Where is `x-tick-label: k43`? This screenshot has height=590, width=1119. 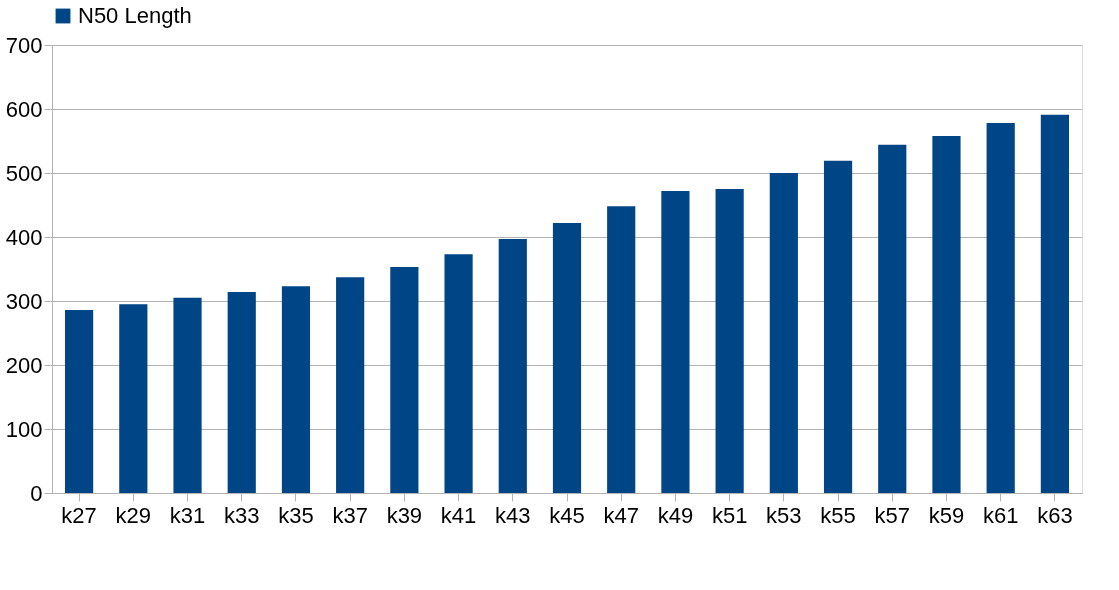
x-tick-label: k43 is located at coordinates (513, 515).